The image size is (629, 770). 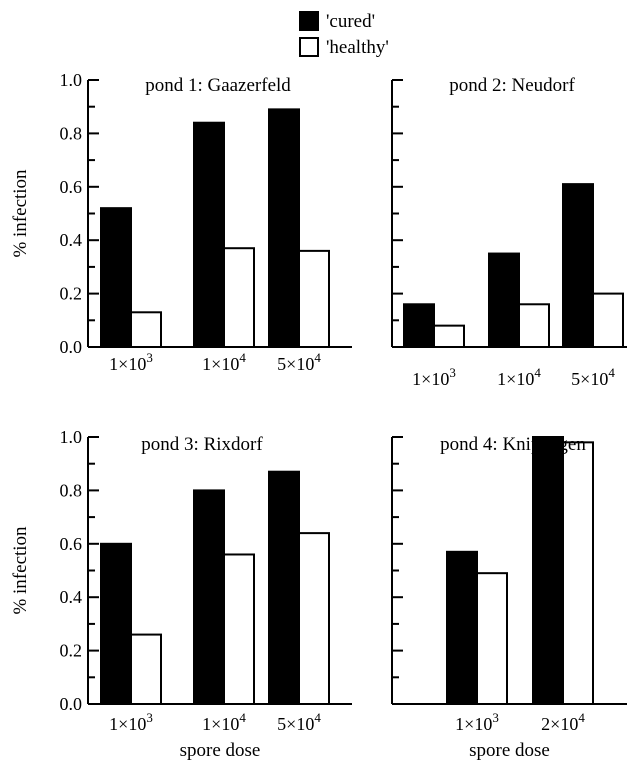 What do you see at coordinates (350, 21) in the screenshot?
I see `legend-label-0: 'cured'` at bounding box center [350, 21].